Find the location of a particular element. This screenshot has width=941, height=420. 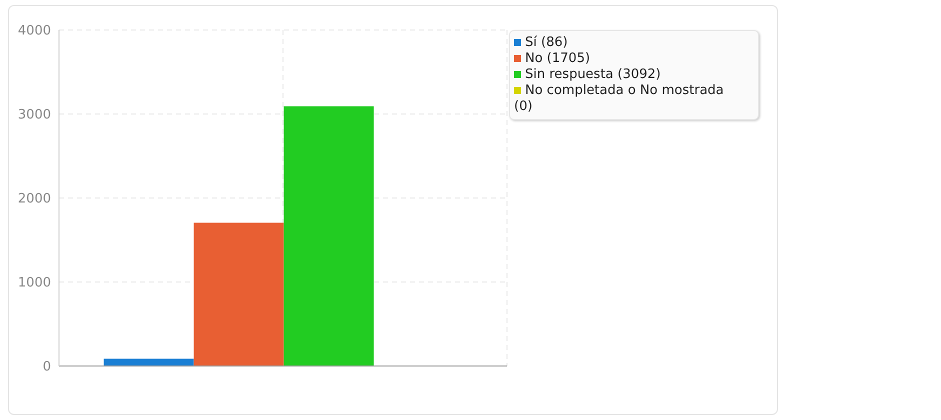

legend-label: No completada o No mostrada (0) is located at coordinates (619, 98).